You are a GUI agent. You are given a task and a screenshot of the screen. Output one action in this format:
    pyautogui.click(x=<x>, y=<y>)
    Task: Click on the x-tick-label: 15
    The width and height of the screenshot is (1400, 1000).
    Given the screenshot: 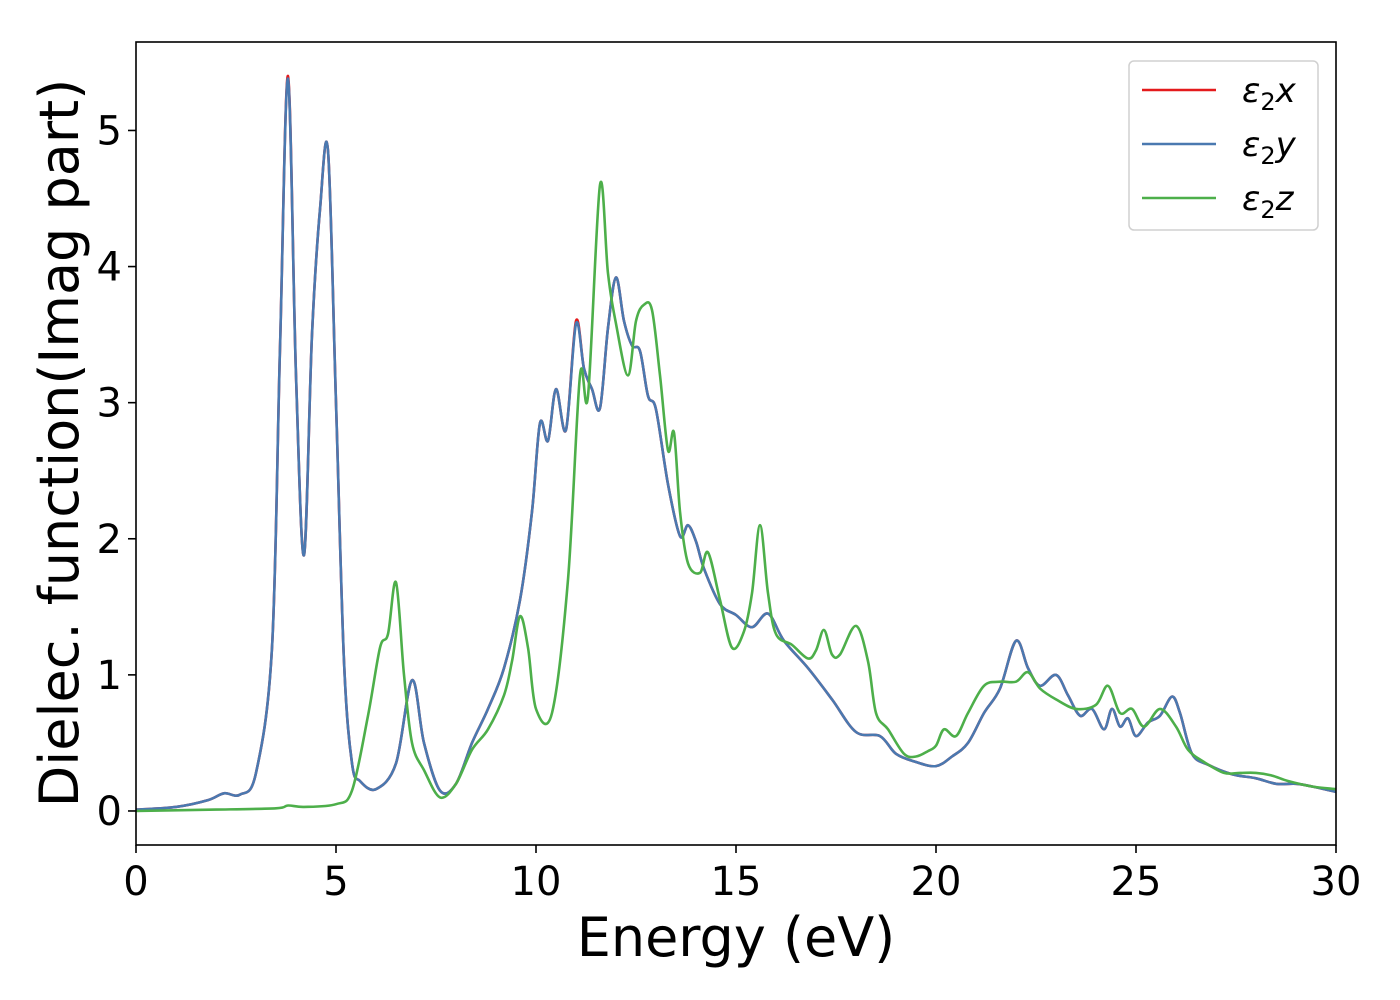 What is the action you would take?
    pyautogui.click(x=736, y=882)
    